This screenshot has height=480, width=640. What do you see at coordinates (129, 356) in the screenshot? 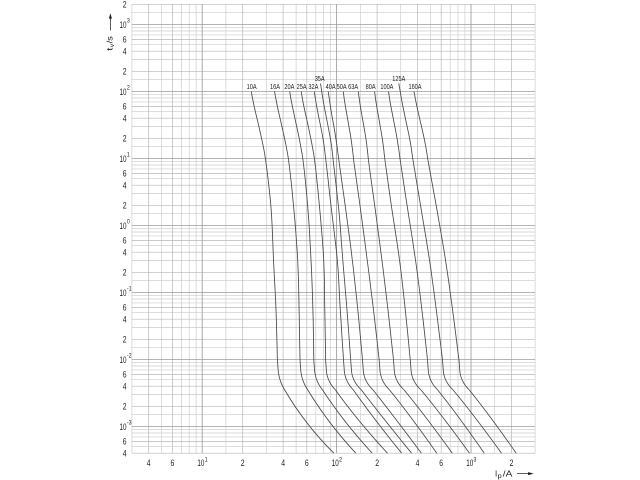
I see `svg-text: -2` at bounding box center [129, 356].